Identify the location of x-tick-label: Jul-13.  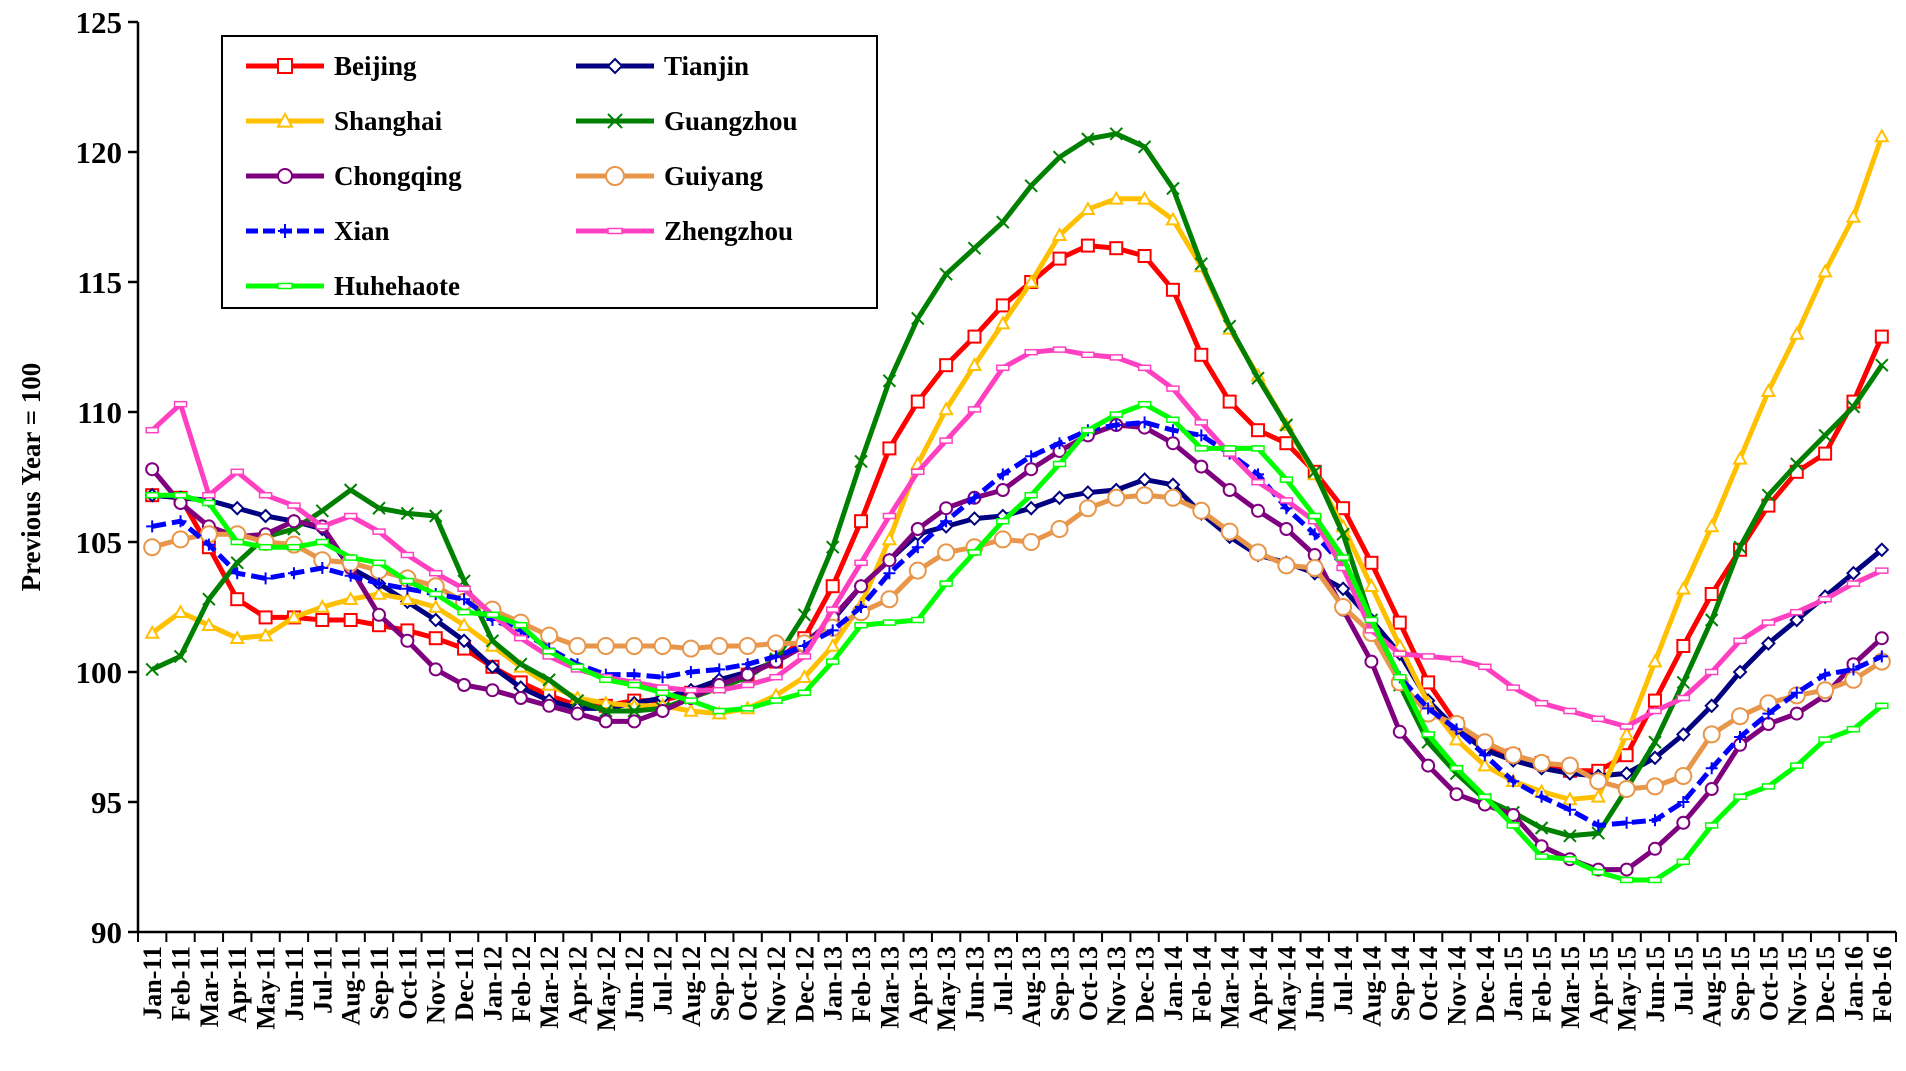
(1003, 980).